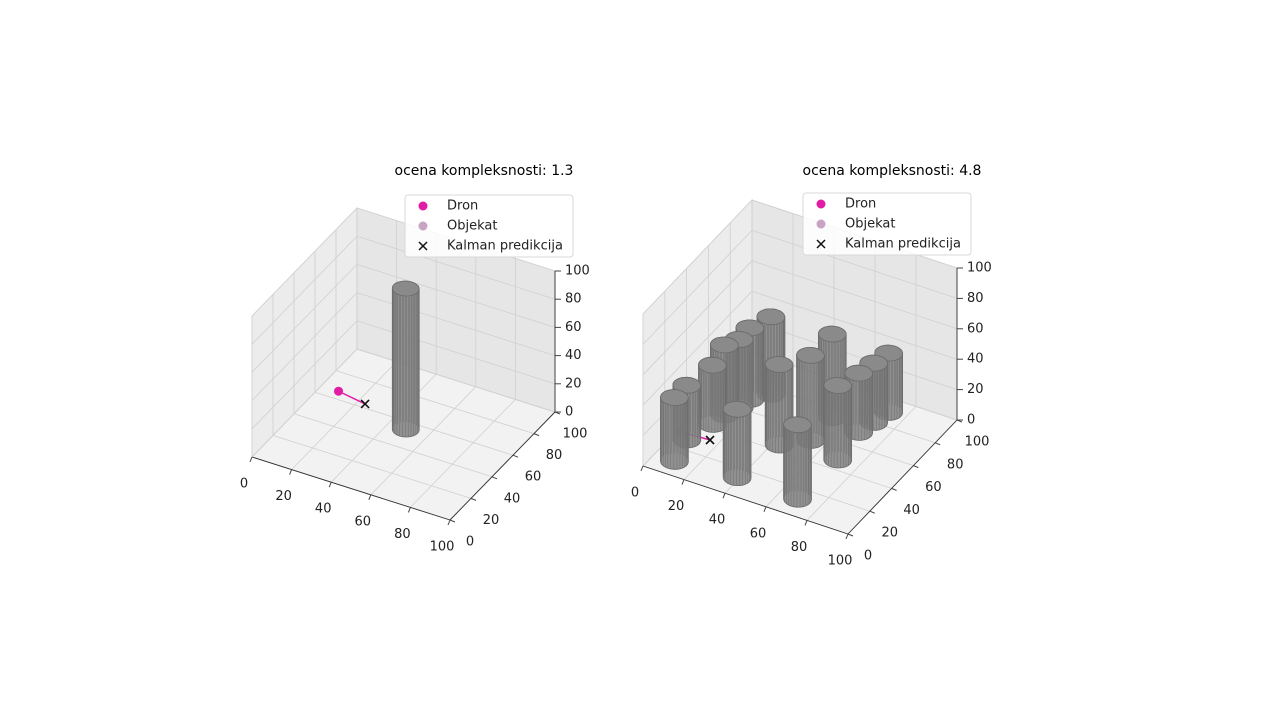  Describe the element at coordinates (575, 434) in the screenshot. I see `y-tick-label: 100` at that location.